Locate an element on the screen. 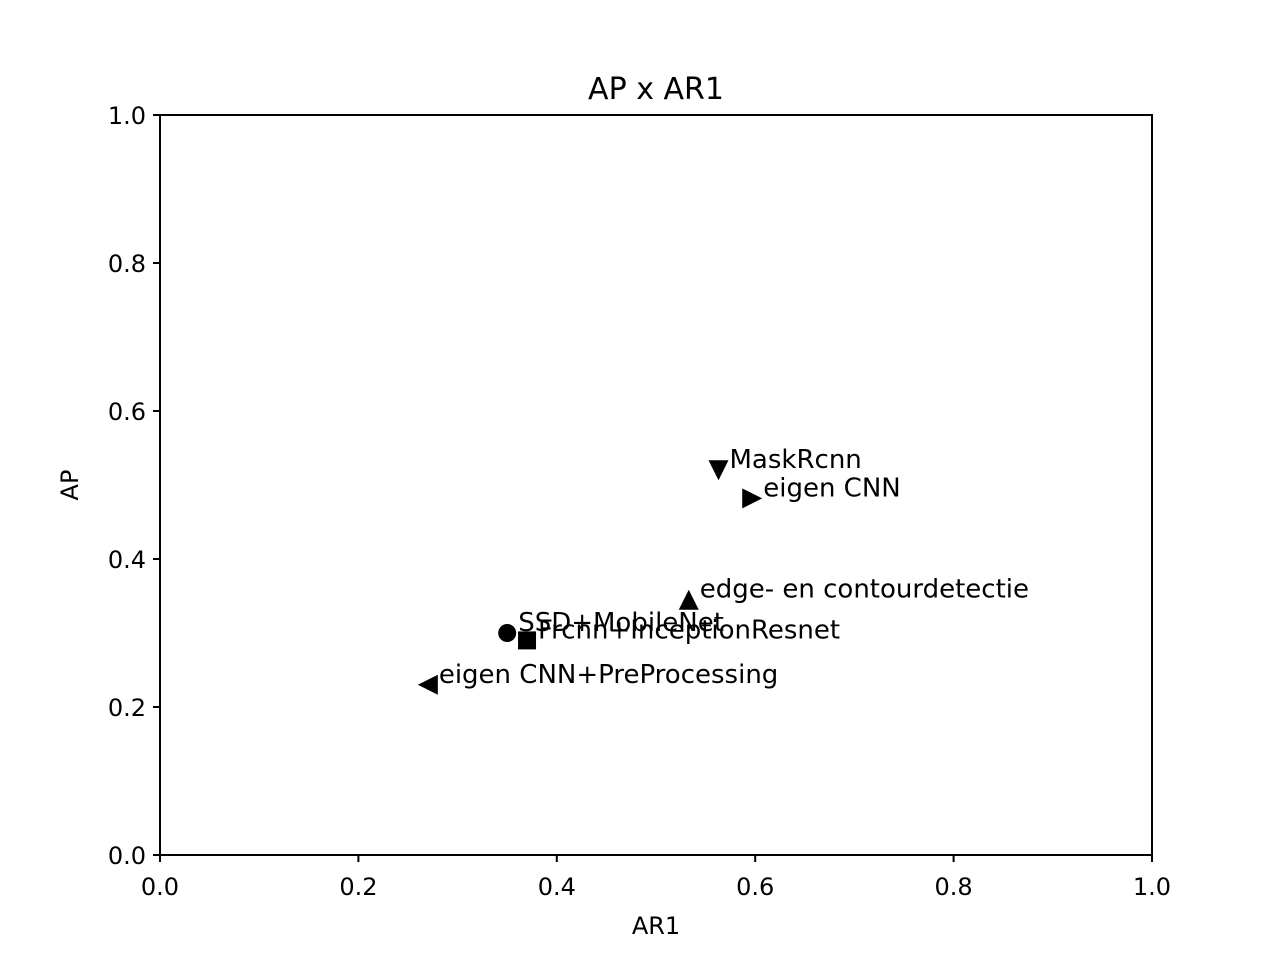 This screenshot has width=1280, height=960. y-tick-label: 0.8 is located at coordinates (127, 264).